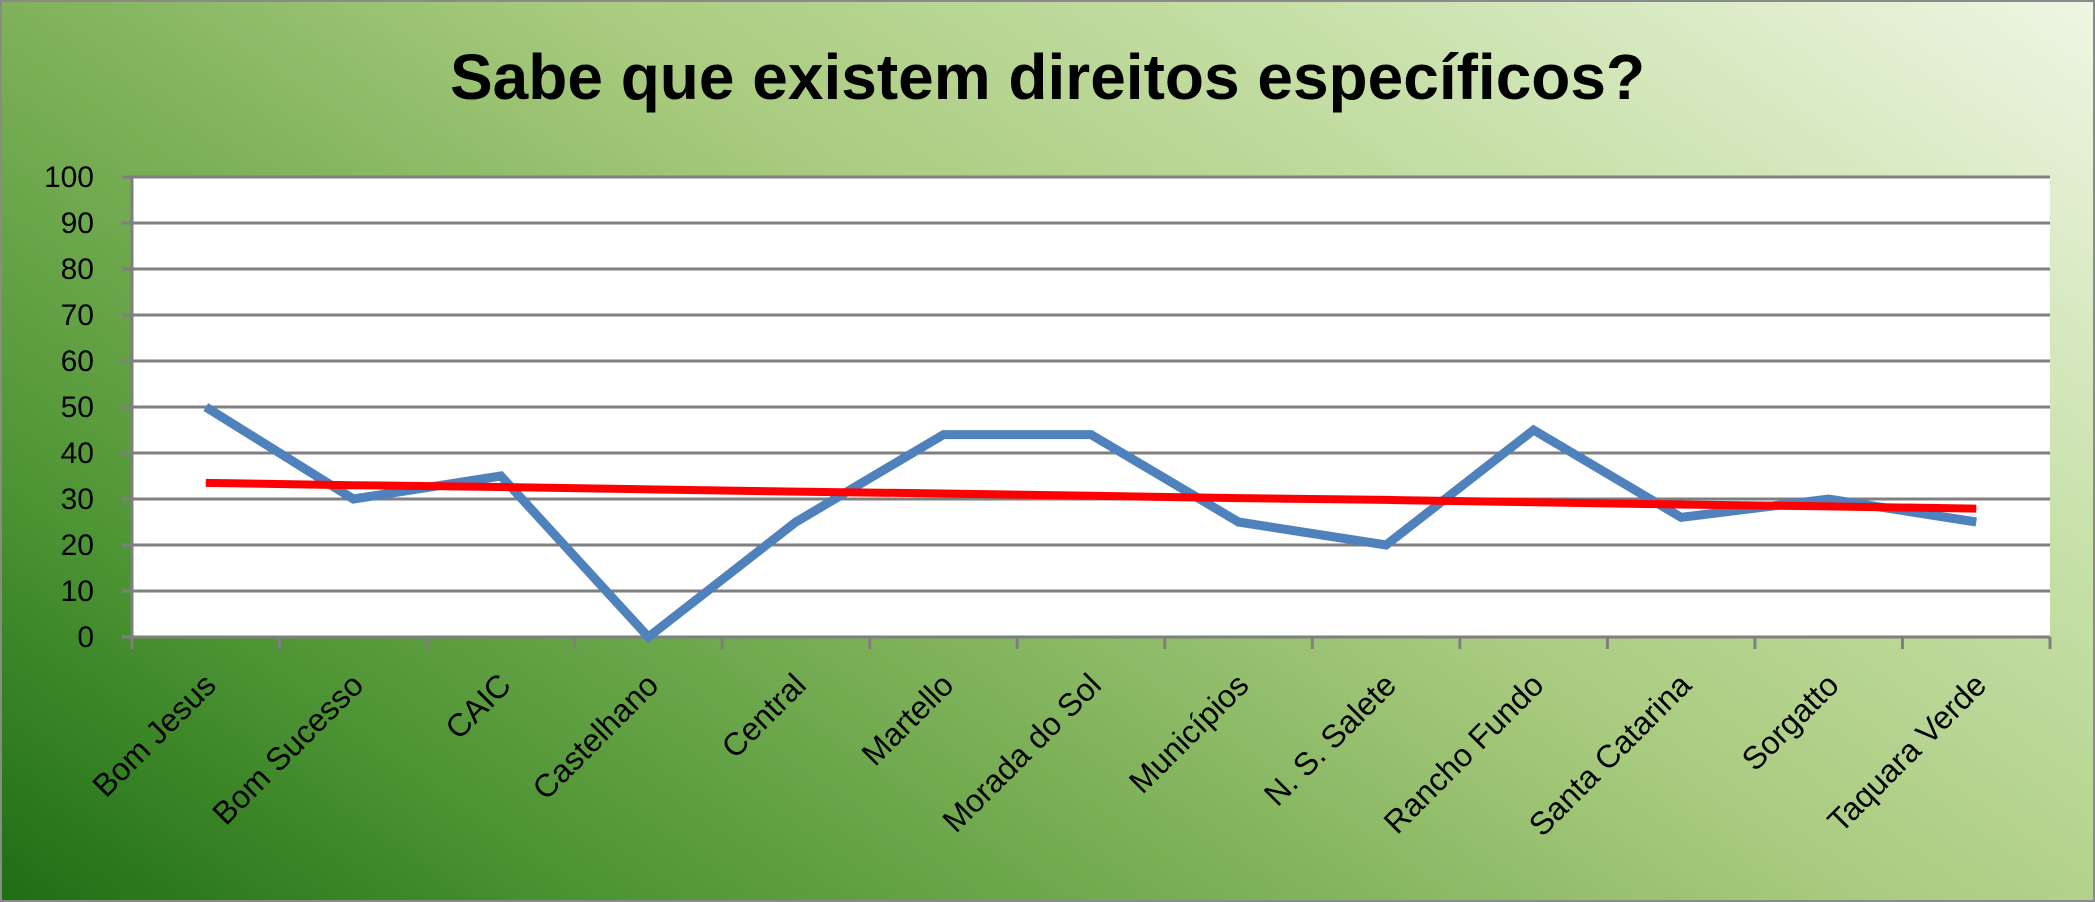  What do you see at coordinates (77, 545) in the screenshot?
I see `y-tick-label: 20` at bounding box center [77, 545].